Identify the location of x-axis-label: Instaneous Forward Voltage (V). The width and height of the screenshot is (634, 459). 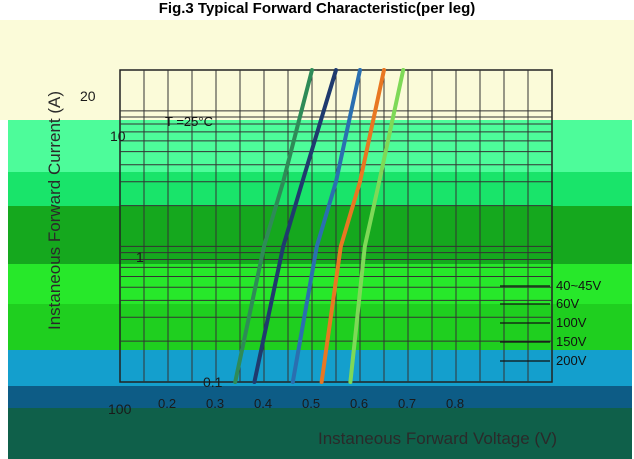
(437, 438).